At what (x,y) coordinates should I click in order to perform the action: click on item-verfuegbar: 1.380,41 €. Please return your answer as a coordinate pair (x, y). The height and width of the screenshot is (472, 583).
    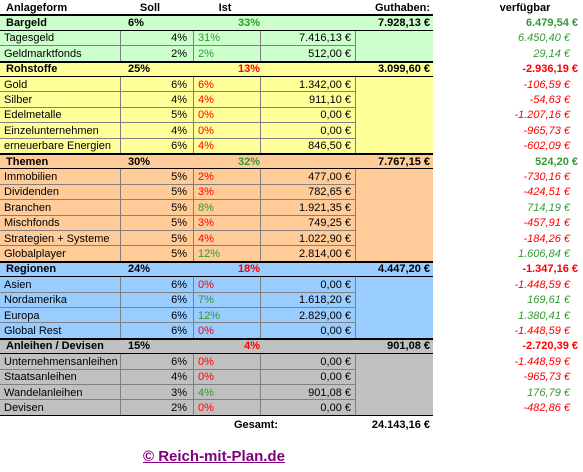
    Looking at the image, I should click on (544, 315).